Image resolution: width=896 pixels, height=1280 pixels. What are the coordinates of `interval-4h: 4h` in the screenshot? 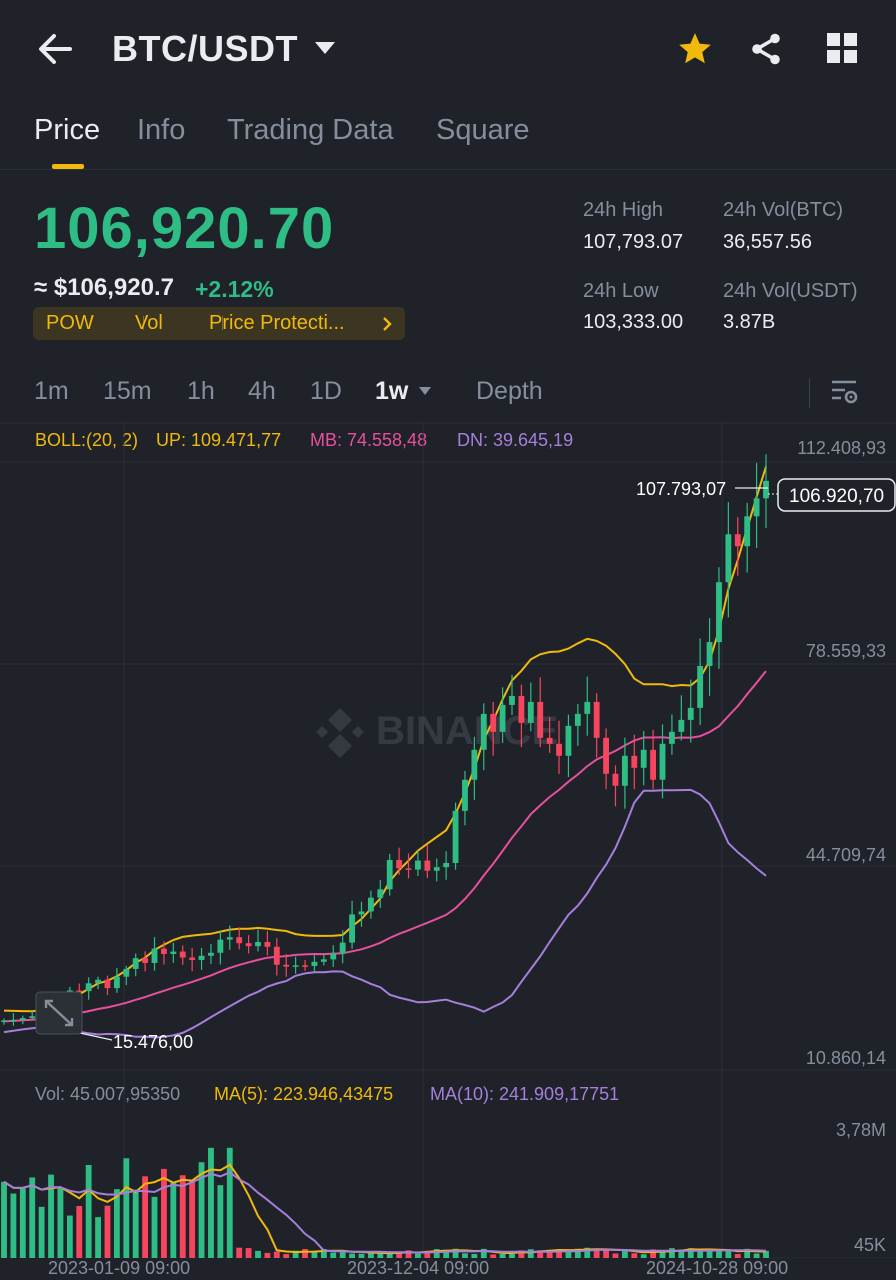 It's located at (262, 391).